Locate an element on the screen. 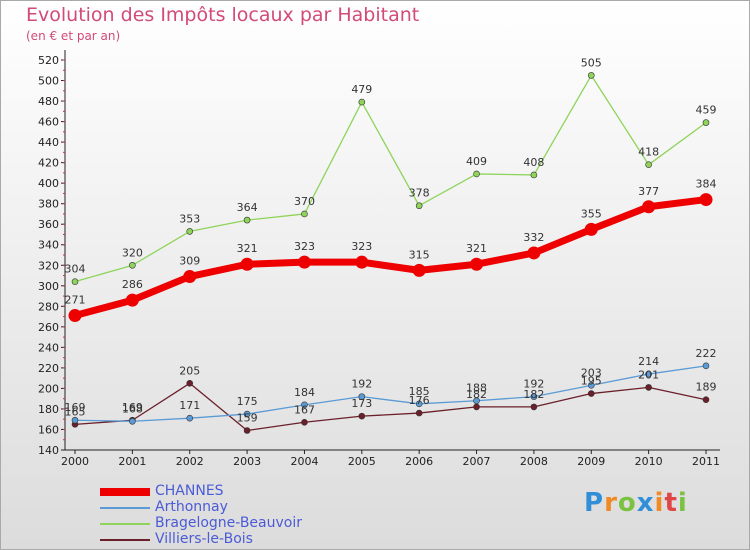  y-tick-label: 160 is located at coordinates (48, 429).